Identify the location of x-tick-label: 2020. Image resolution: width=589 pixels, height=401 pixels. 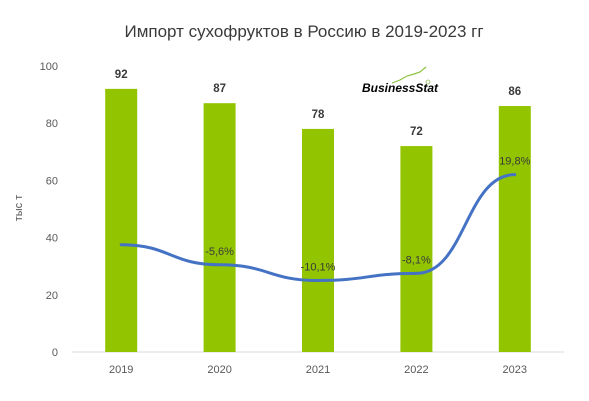
(219, 370).